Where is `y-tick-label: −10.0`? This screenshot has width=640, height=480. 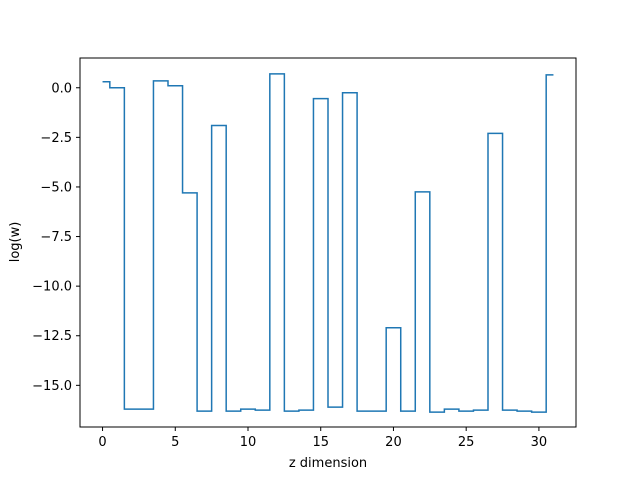 y-tick-label: −10.0 is located at coordinates (52, 287).